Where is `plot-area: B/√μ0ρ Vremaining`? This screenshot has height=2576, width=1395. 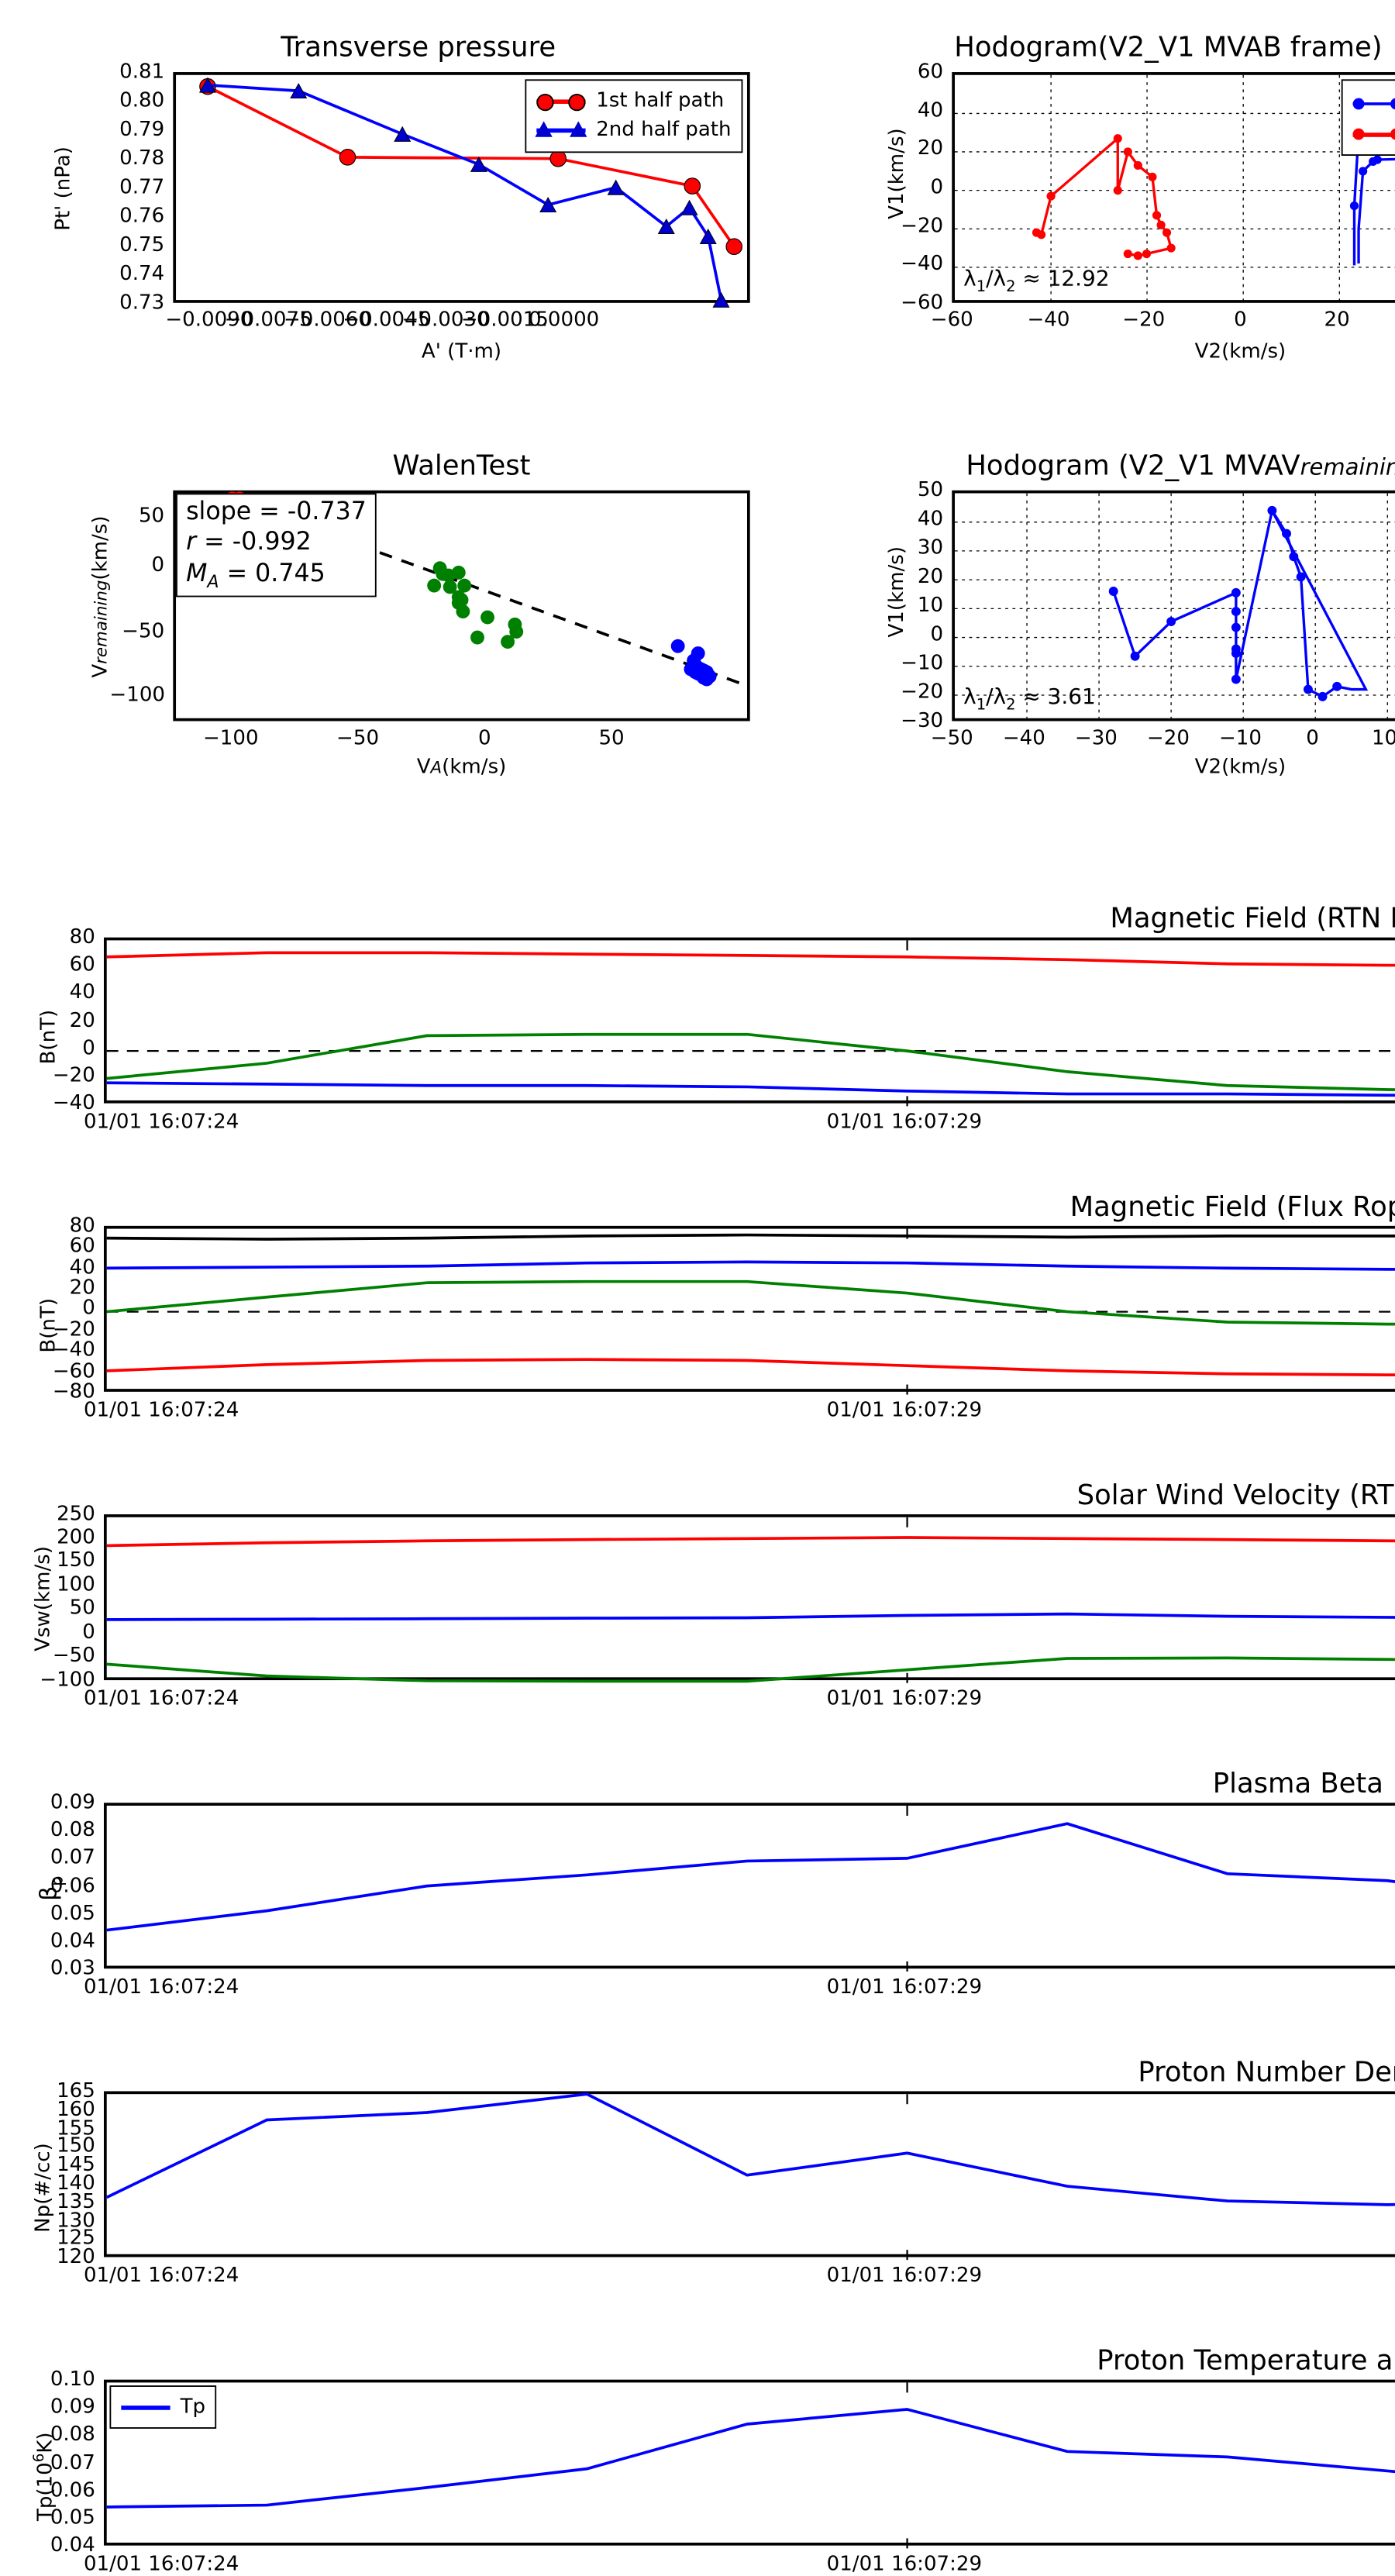 plot-area: B/√μ0ρ Vremaining is located at coordinates (1173, 189).